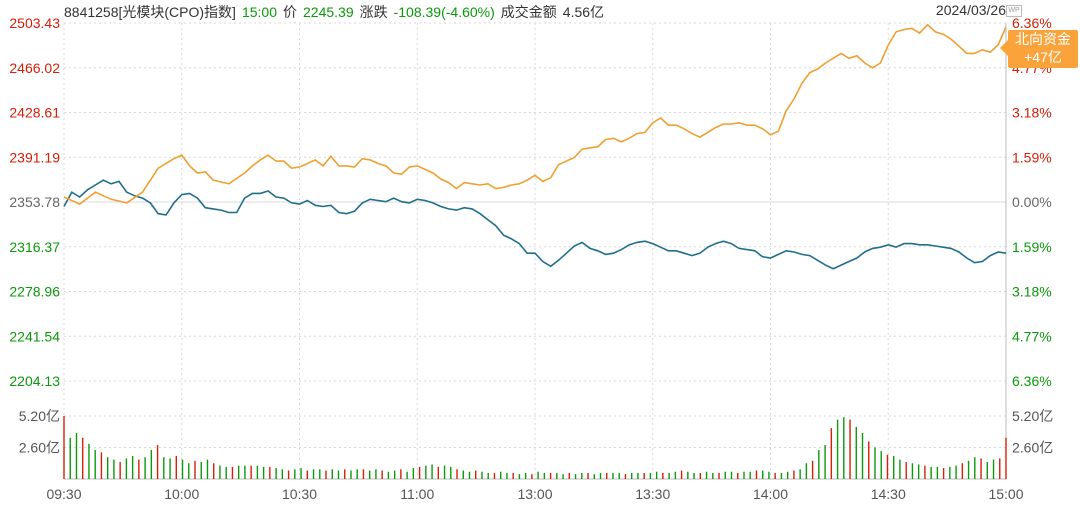  Describe the element at coordinates (1043, 57) in the screenshot. I see `northbound-badge-value: +47亿` at that location.